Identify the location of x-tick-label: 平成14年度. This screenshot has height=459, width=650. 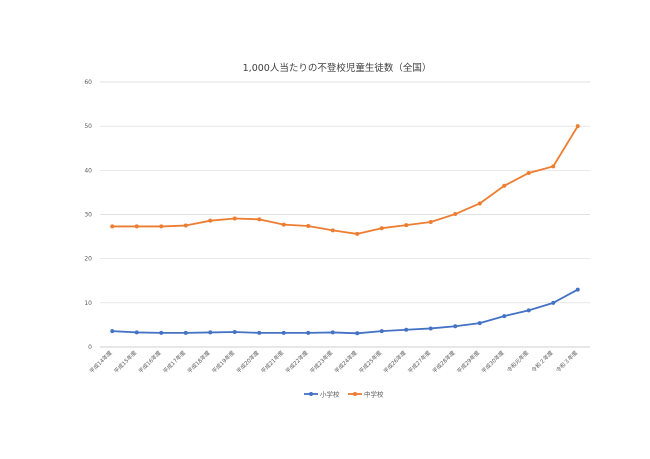
(101, 361).